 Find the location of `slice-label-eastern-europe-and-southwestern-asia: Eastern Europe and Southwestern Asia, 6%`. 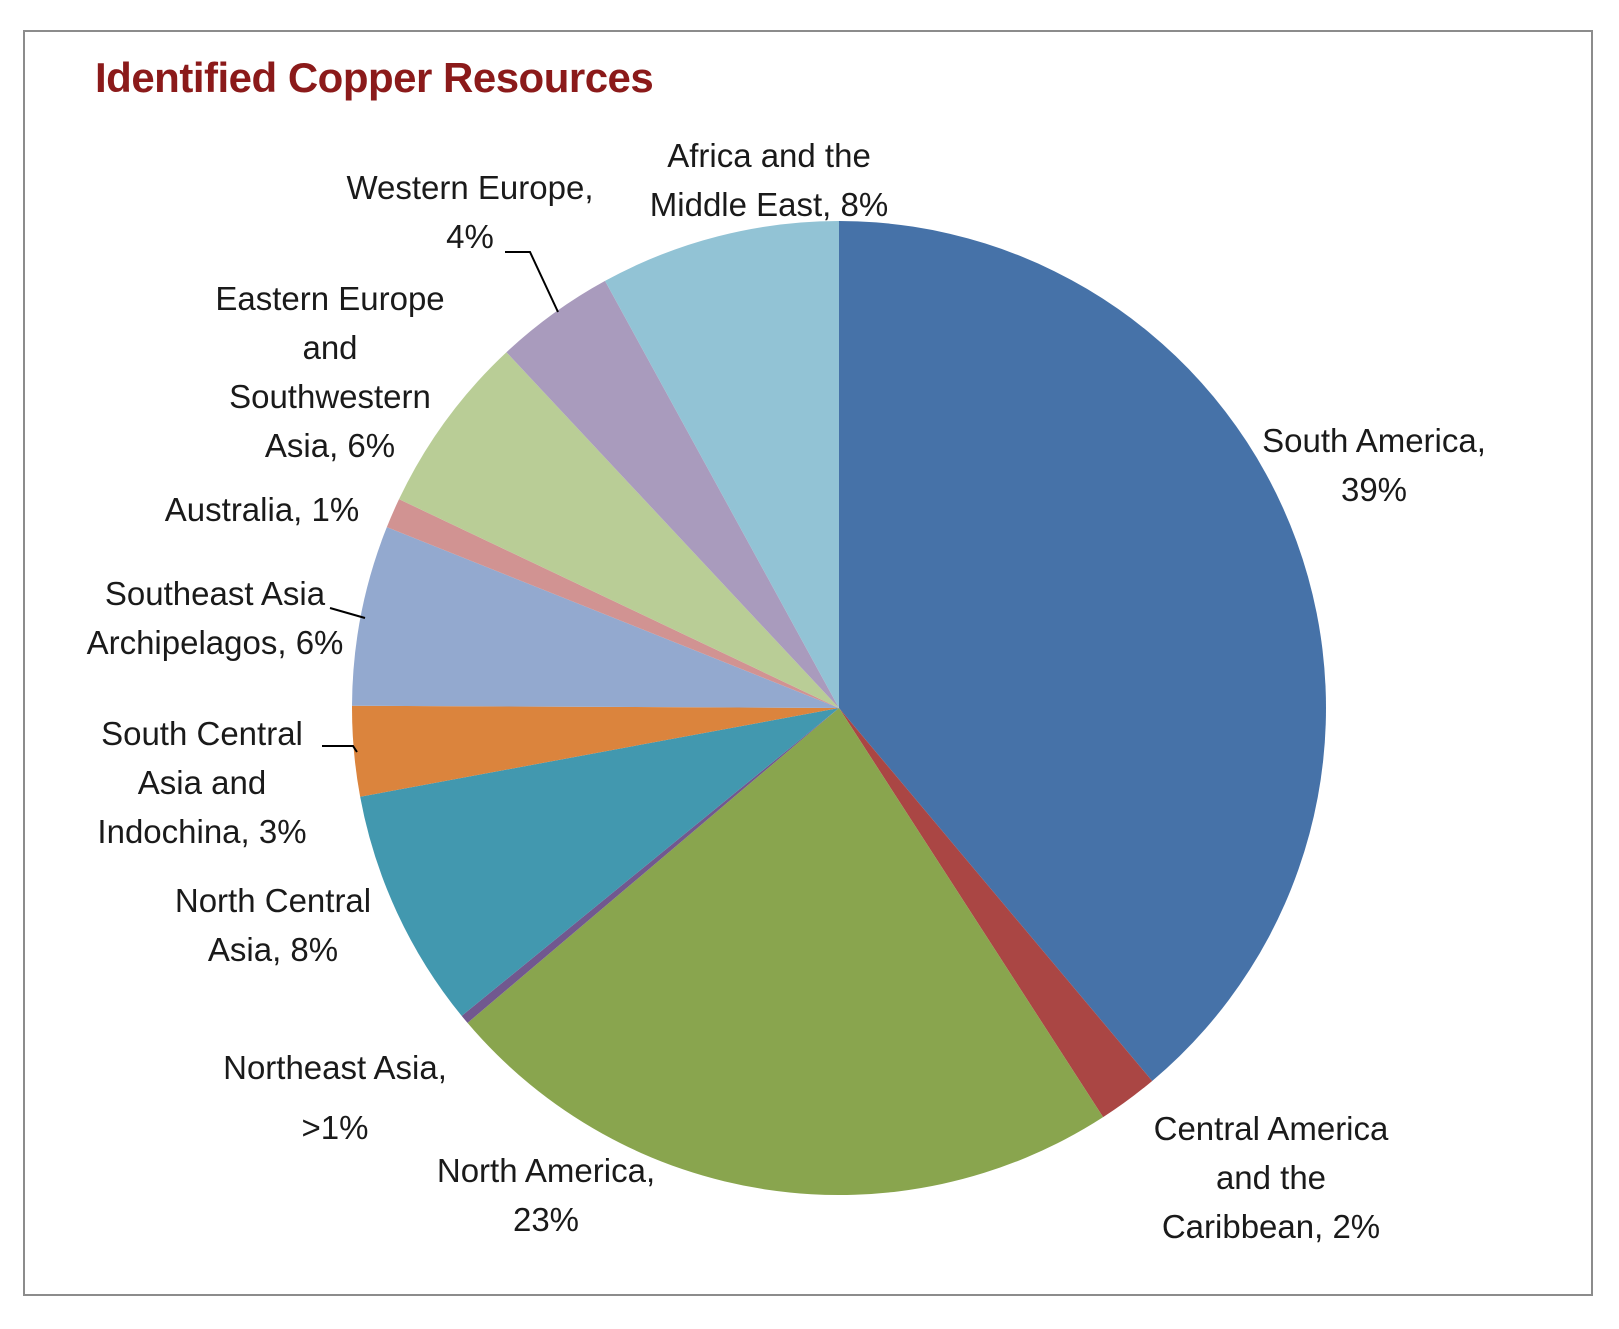

slice-label-eastern-europe-and-southwestern-asia: Eastern Europe and Southwestern Asia, 6% is located at coordinates (329, 372).